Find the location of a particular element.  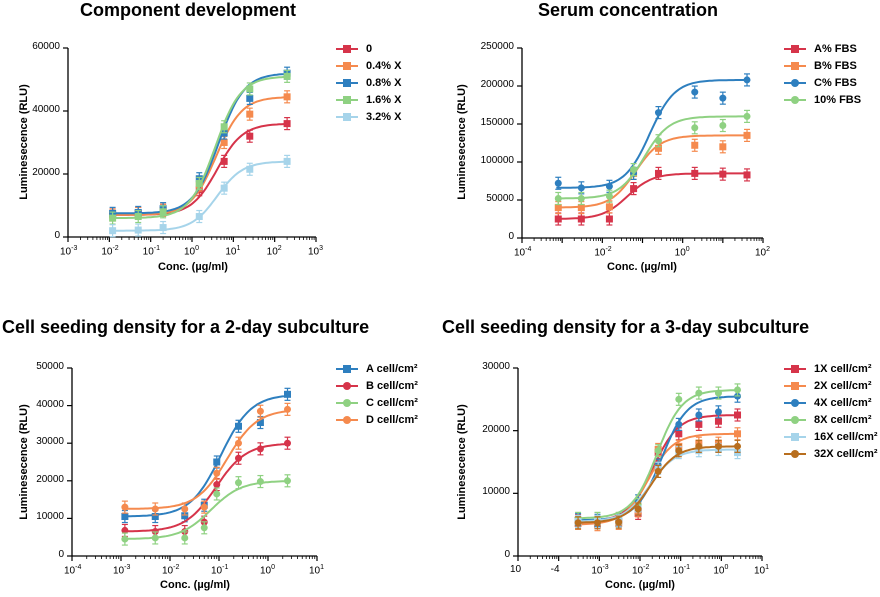

y-tick-label: 100000 is located at coordinates (497, 160).